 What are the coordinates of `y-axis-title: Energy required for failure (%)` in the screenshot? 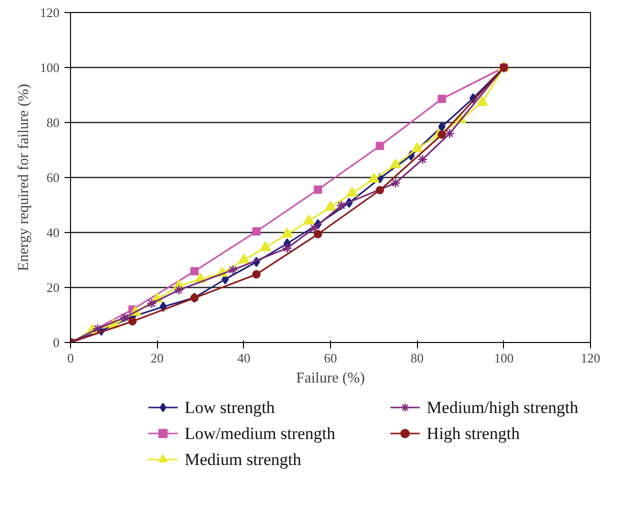 It's located at (24, 178).